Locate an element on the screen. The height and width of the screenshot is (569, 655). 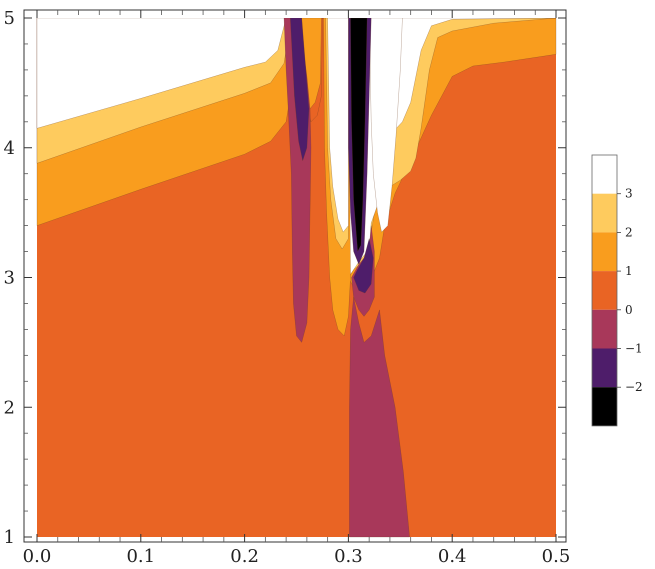
x-tick-label: 0.0 is located at coordinates (37, 556).